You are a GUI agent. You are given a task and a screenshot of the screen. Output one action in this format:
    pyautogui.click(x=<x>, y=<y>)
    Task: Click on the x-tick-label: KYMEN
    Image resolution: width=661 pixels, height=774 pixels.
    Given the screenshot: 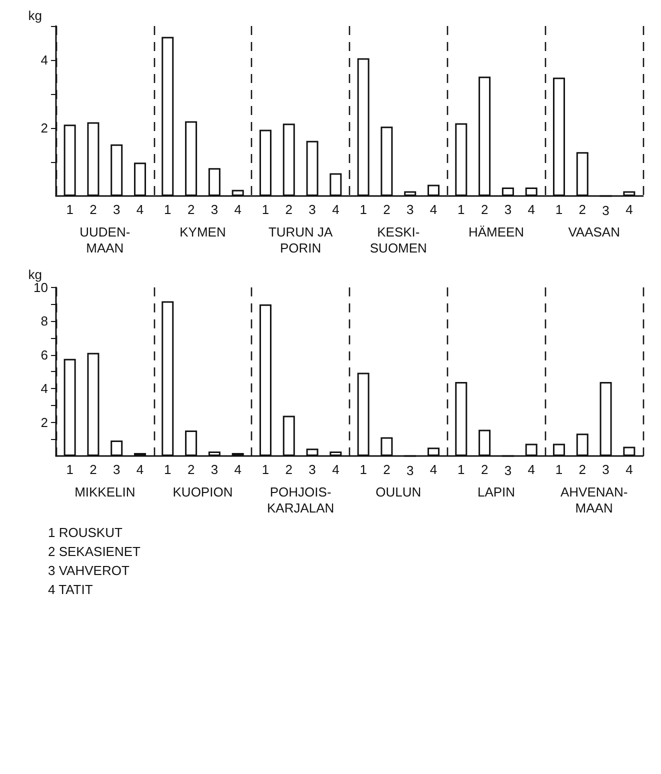 What is the action you would take?
    pyautogui.click(x=203, y=232)
    